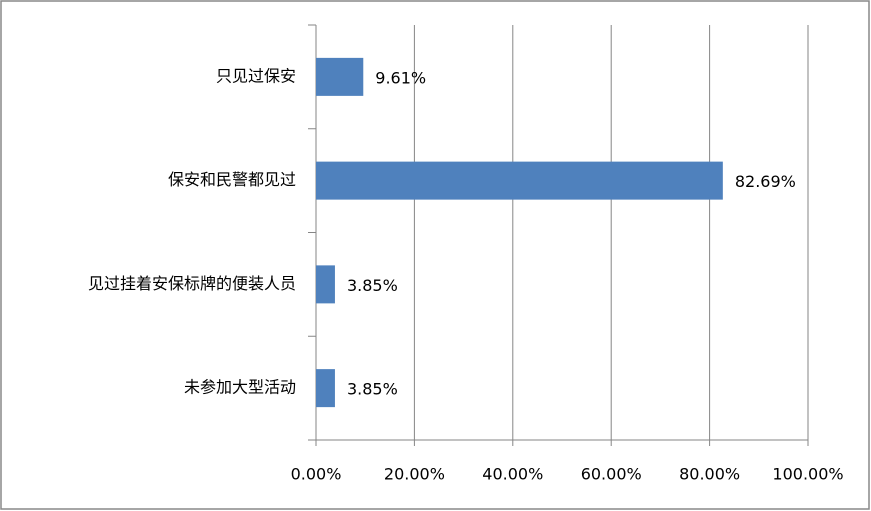 This screenshot has height=511, width=871. What do you see at coordinates (709, 474) in the screenshot?
I see `x-tick-label: 80.00%` at bounding box center [709, 474].